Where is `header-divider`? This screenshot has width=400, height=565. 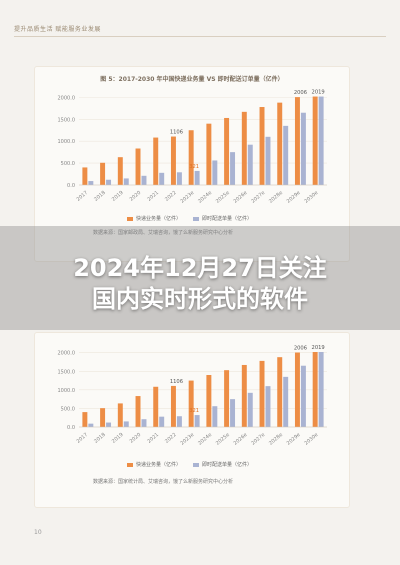
header-divider is located at coordinates (200, 36).